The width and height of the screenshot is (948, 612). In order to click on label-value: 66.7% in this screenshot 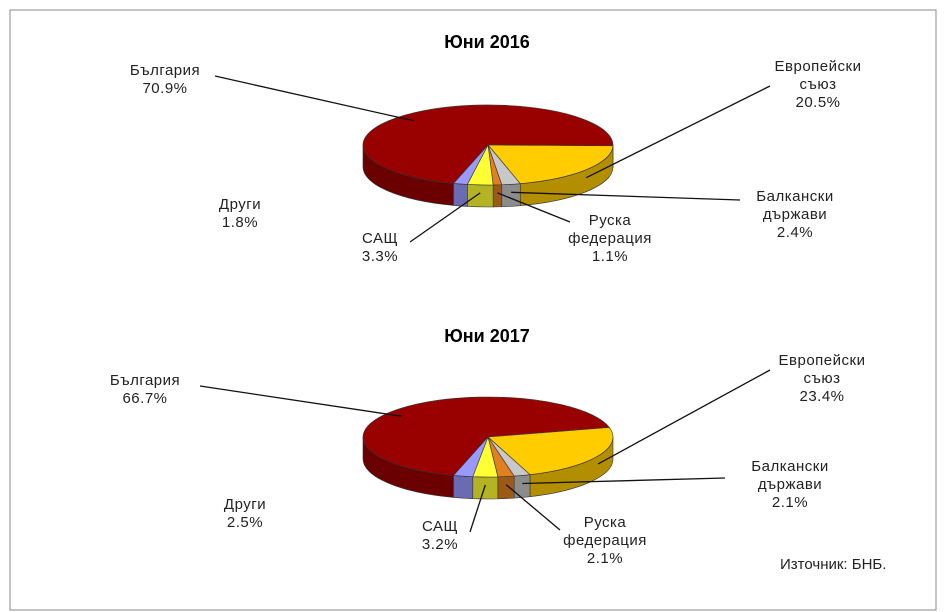, I will do `click(145, 398)`.